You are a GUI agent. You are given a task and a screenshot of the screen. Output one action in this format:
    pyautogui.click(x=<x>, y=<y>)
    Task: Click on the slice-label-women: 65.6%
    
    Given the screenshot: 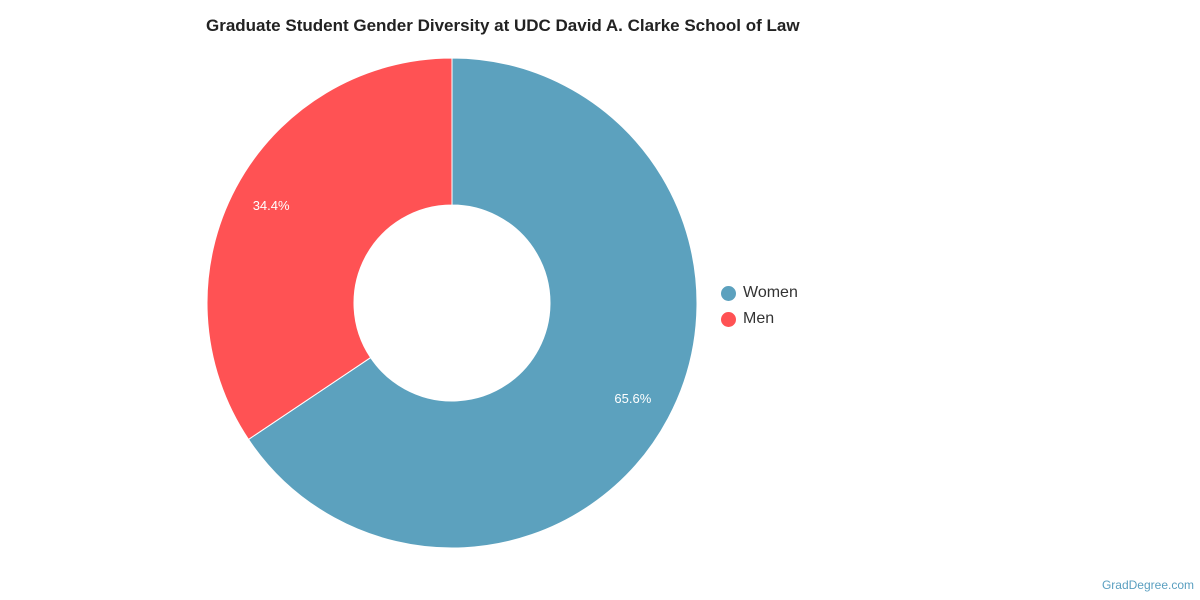 What is the action you would take?
    pyautogui.click(x=632, y=398)
    